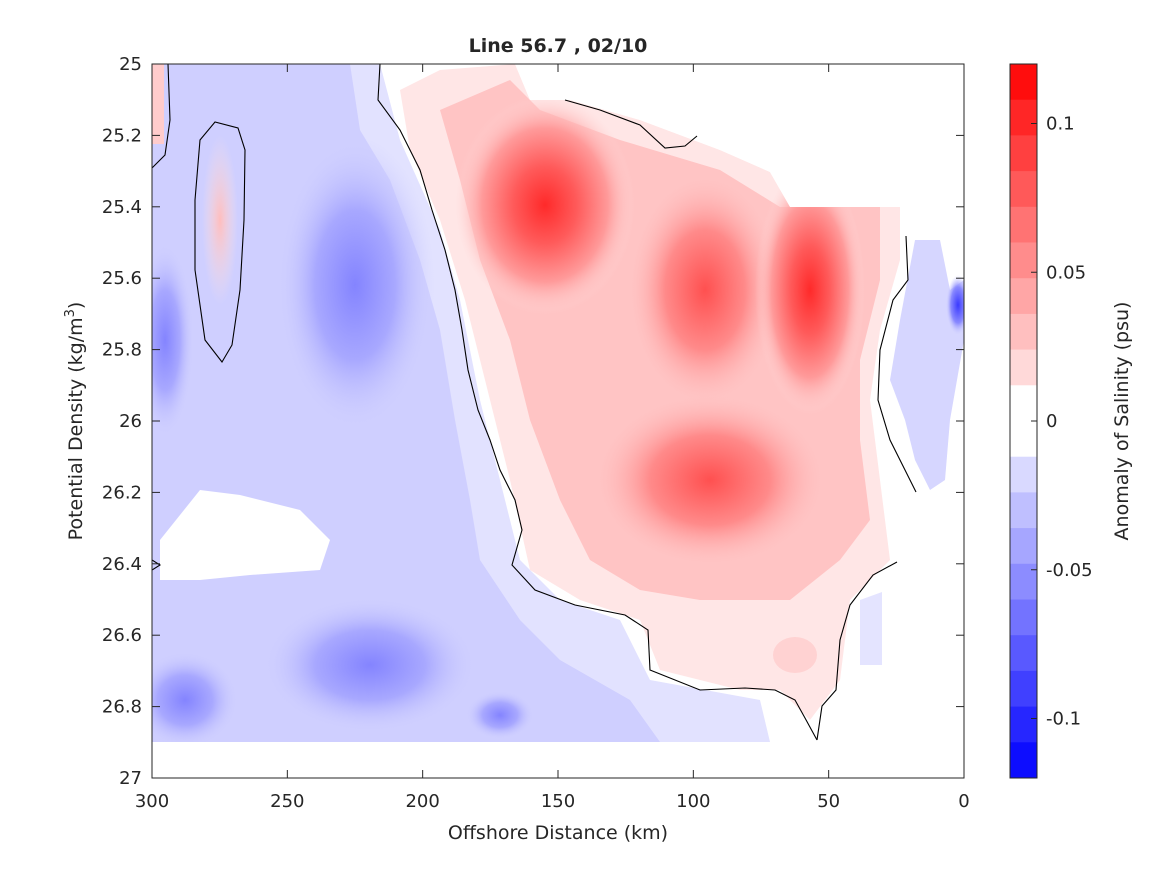 The height and width of the screenshot is (875, 1167). I want to click on zero-contour-west-edge, so click(161, 116).